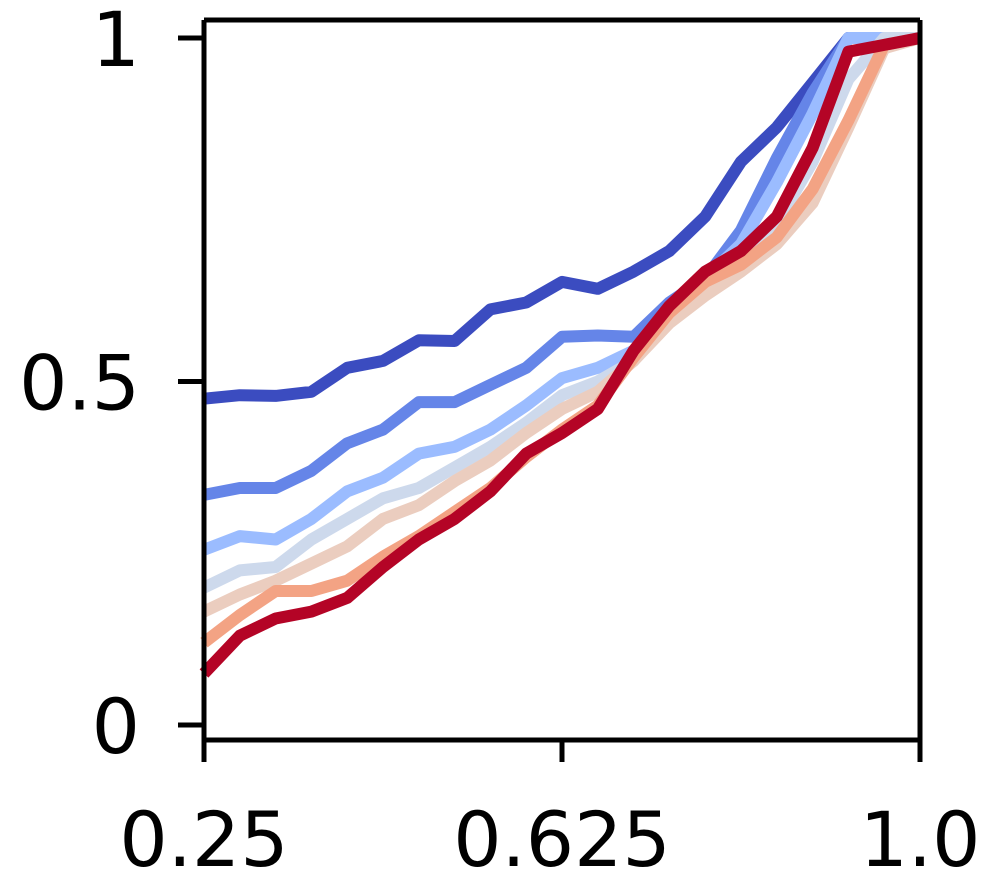 This screenshot has width=996, height=889. Describe the element at coordinates (116, 42) in the screenshot. I see `y-tick-label: 1` at that location.